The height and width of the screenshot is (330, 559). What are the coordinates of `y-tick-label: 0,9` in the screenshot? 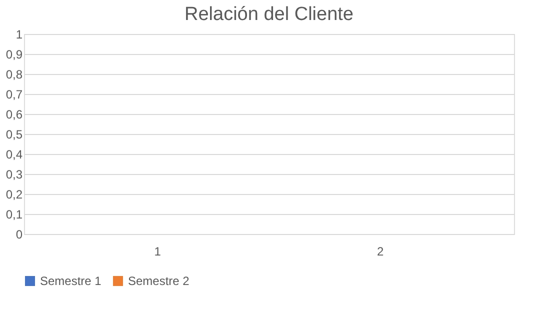 It's located at (14, 55).